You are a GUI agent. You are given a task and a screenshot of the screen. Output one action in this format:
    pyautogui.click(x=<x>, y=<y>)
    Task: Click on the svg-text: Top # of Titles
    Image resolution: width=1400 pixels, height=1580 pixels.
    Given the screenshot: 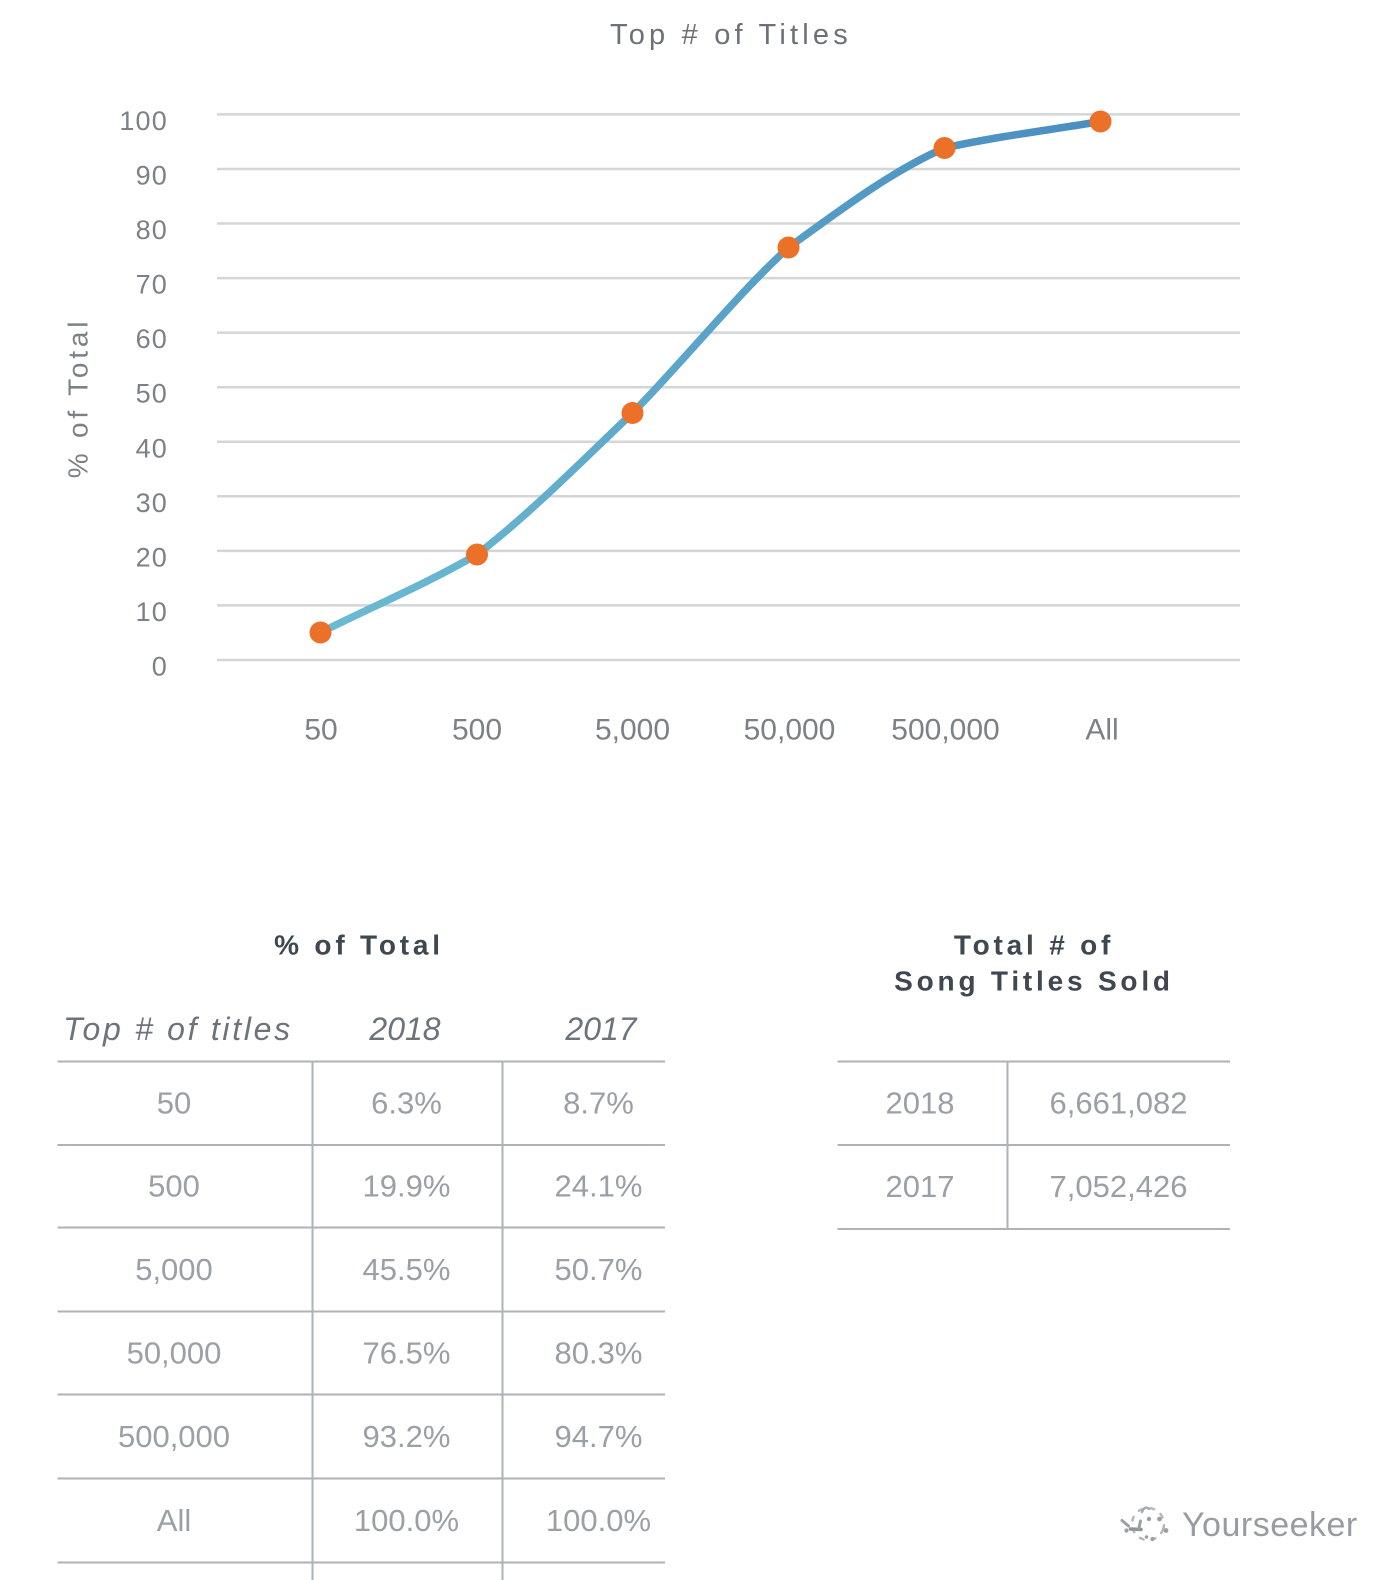 What is the action you would take?
    pyautogui.click(x=731, y=35)
    